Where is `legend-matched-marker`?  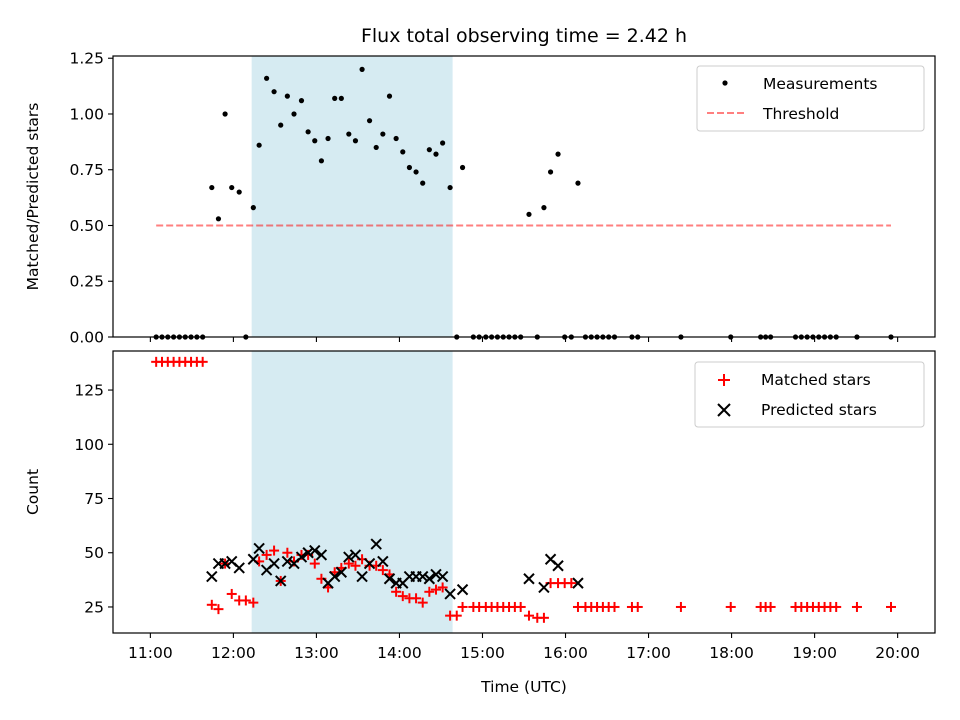 legend-matched-marker is located at coordinates (724, 380).